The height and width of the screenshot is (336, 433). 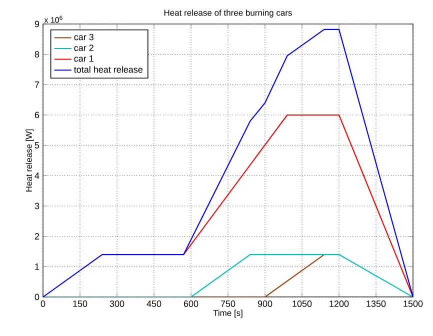 I want to click on y-tick-label: 3, so click(x=37, y=206).